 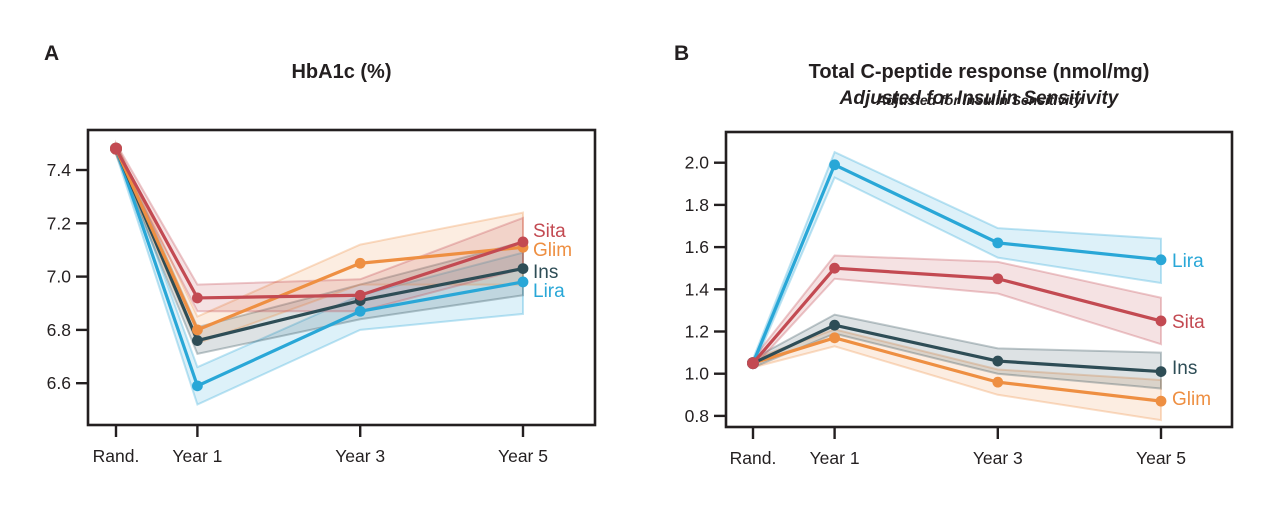 What do you see at coordinates (52, 53) in the screenshot?
I see `panel-a-letter: A` at bounding box center [52, 53].